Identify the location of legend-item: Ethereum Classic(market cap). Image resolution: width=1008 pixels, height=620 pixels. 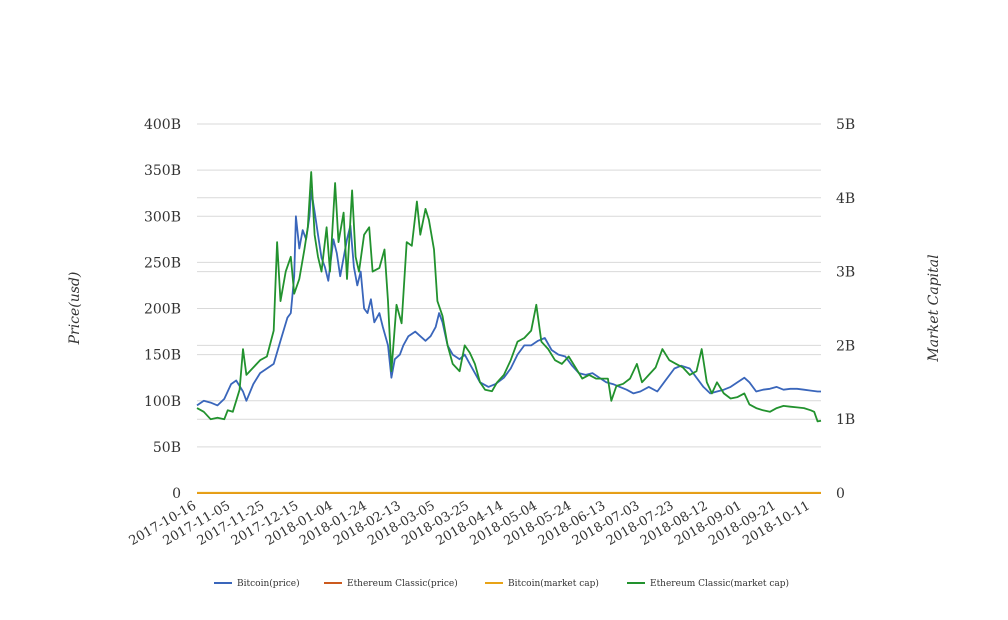
(708, 583).